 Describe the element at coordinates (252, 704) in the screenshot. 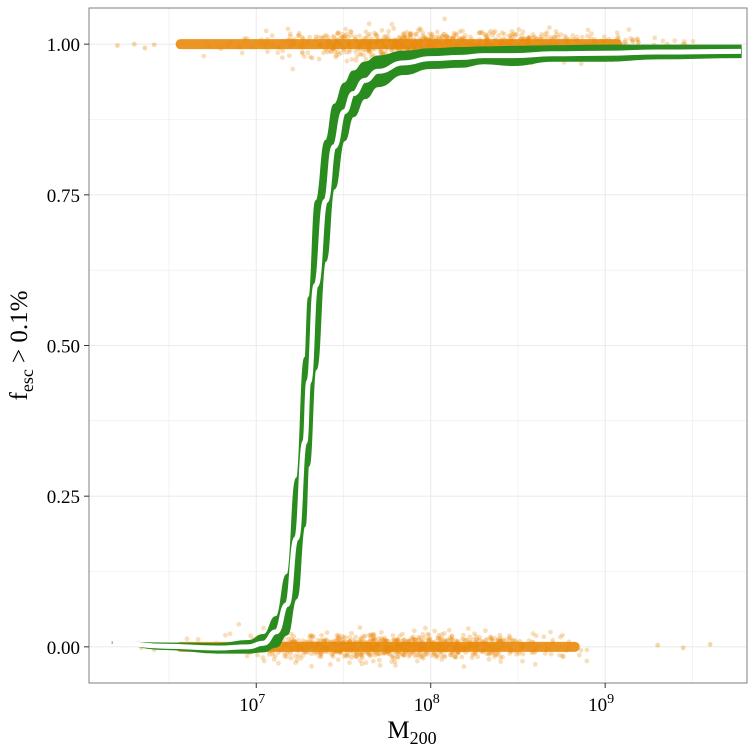

I see `x-tick-label: 10⁷` at that location.